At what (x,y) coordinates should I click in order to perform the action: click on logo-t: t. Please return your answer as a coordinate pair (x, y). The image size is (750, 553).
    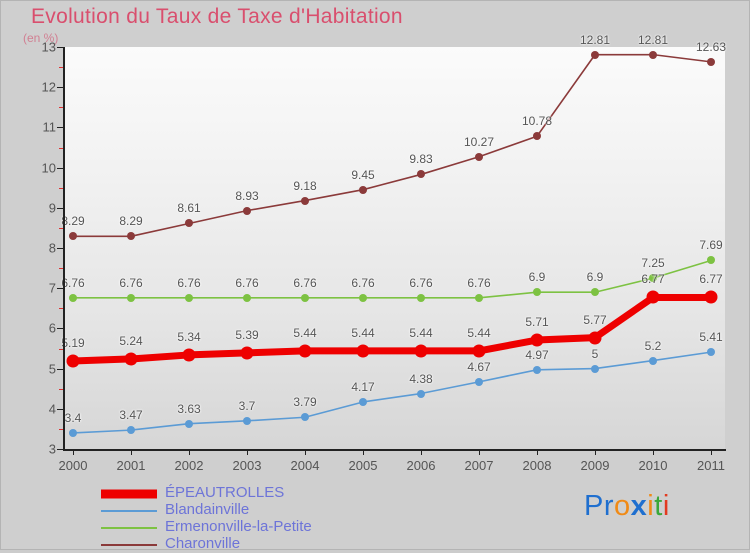
    Looking at the image, I should click on (658, 506).